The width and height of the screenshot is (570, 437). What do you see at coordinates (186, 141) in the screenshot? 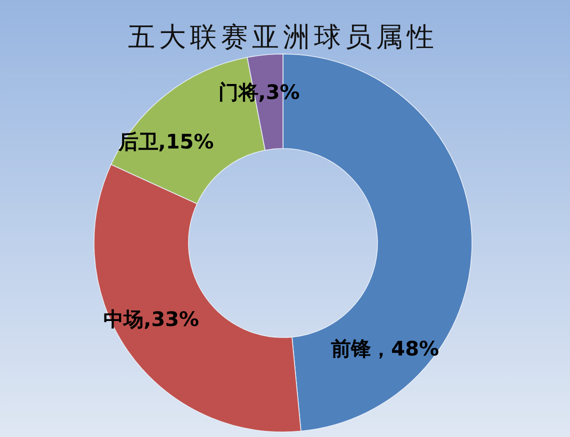
I see `data-label: ,15%` at bounding box center [186, 141].